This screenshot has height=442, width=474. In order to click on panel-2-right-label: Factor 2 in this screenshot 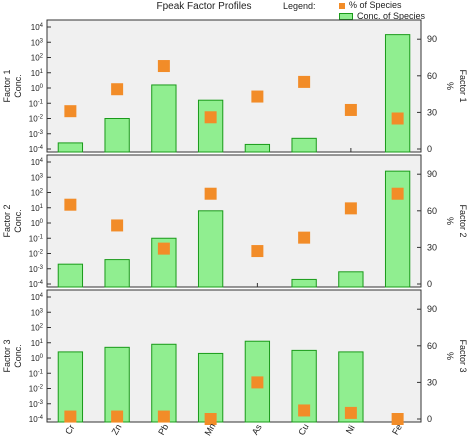, I will do `click(463, 220)`.